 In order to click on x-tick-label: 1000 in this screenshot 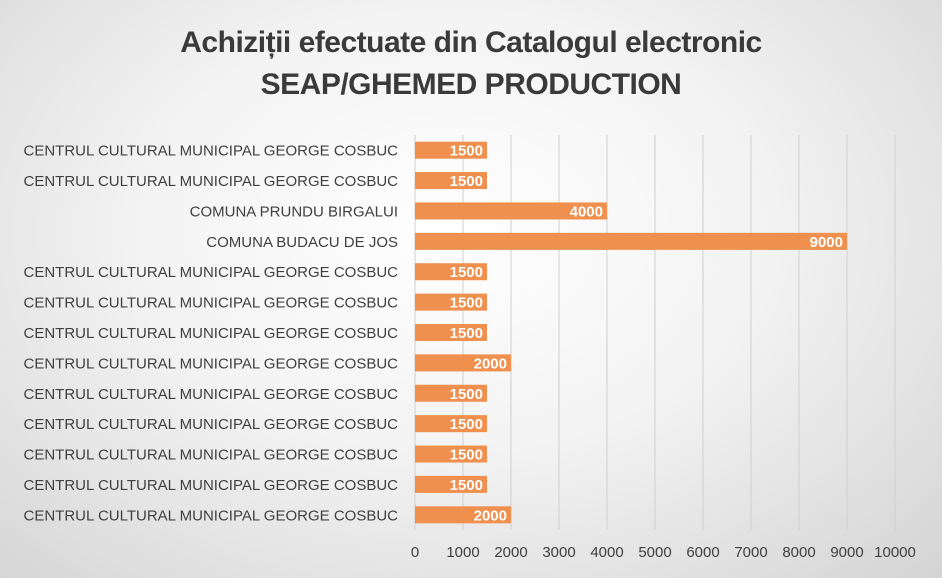, I will do `click(462, 552)`.